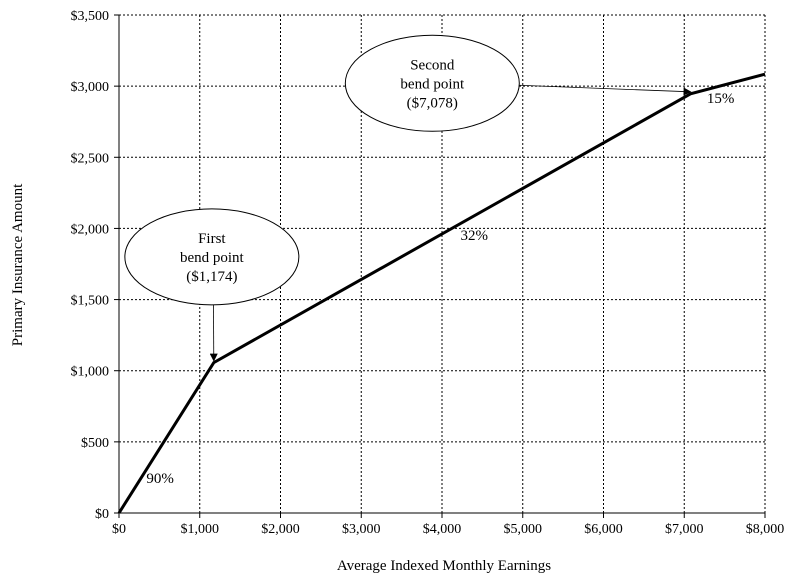  I want to click on y-tick-label: $1,000, so click(90, 372).